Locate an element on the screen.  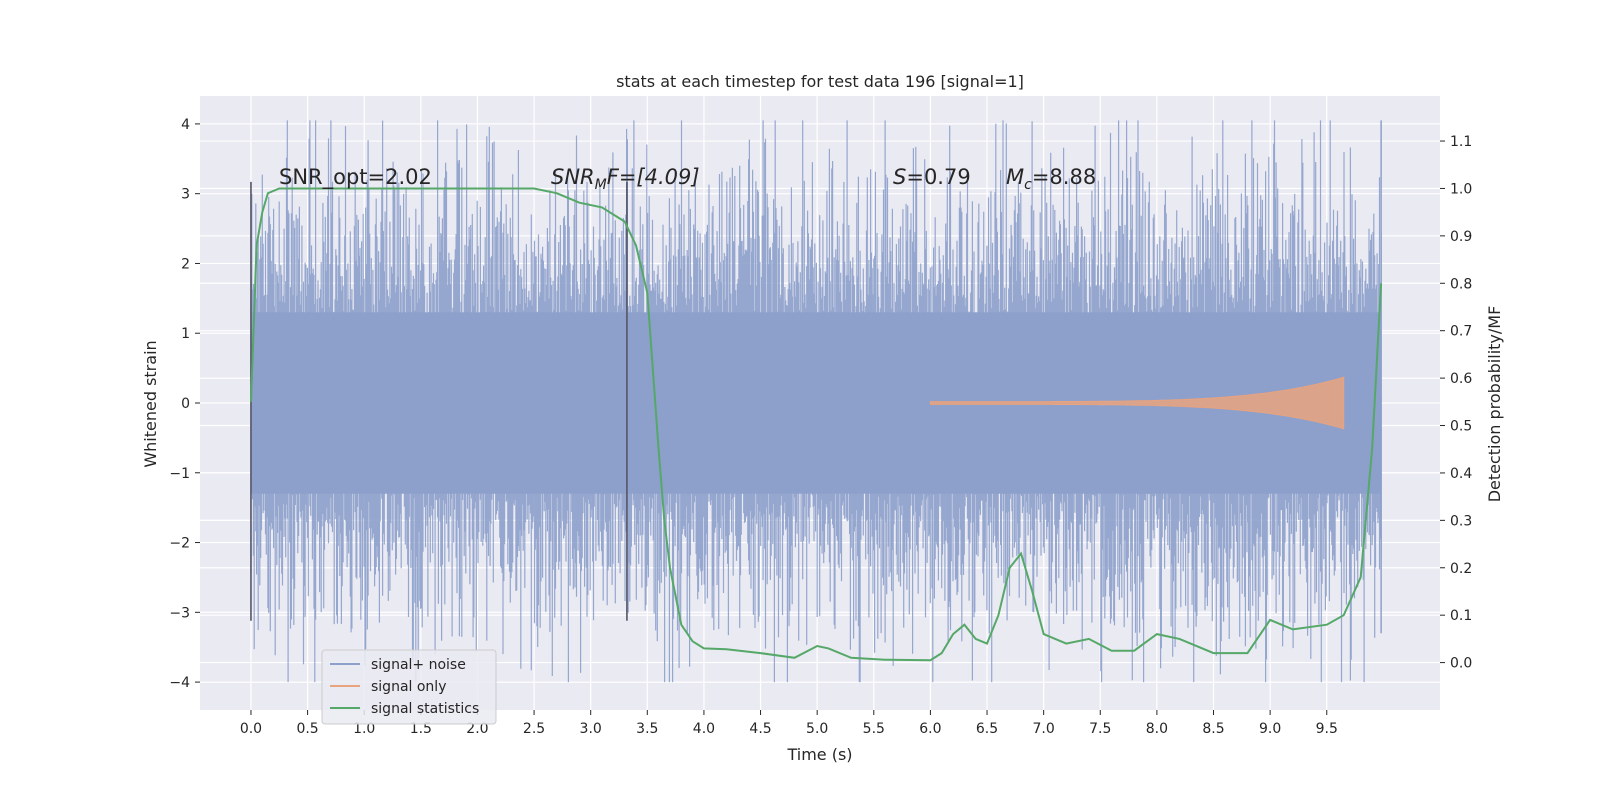
y-tick-label: 3 is located at coordinates (185, 195).